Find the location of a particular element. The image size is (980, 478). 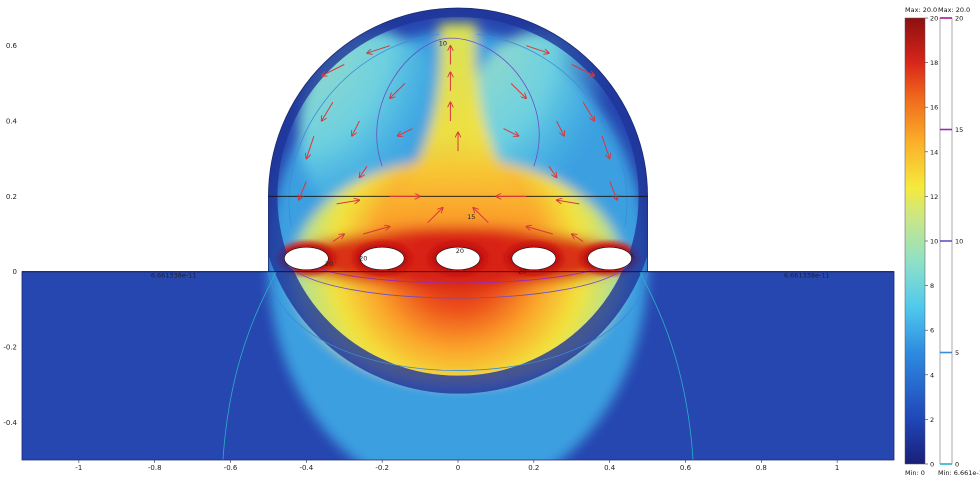

y-tick-label: -0.4 is located at coordinates (10, 423).